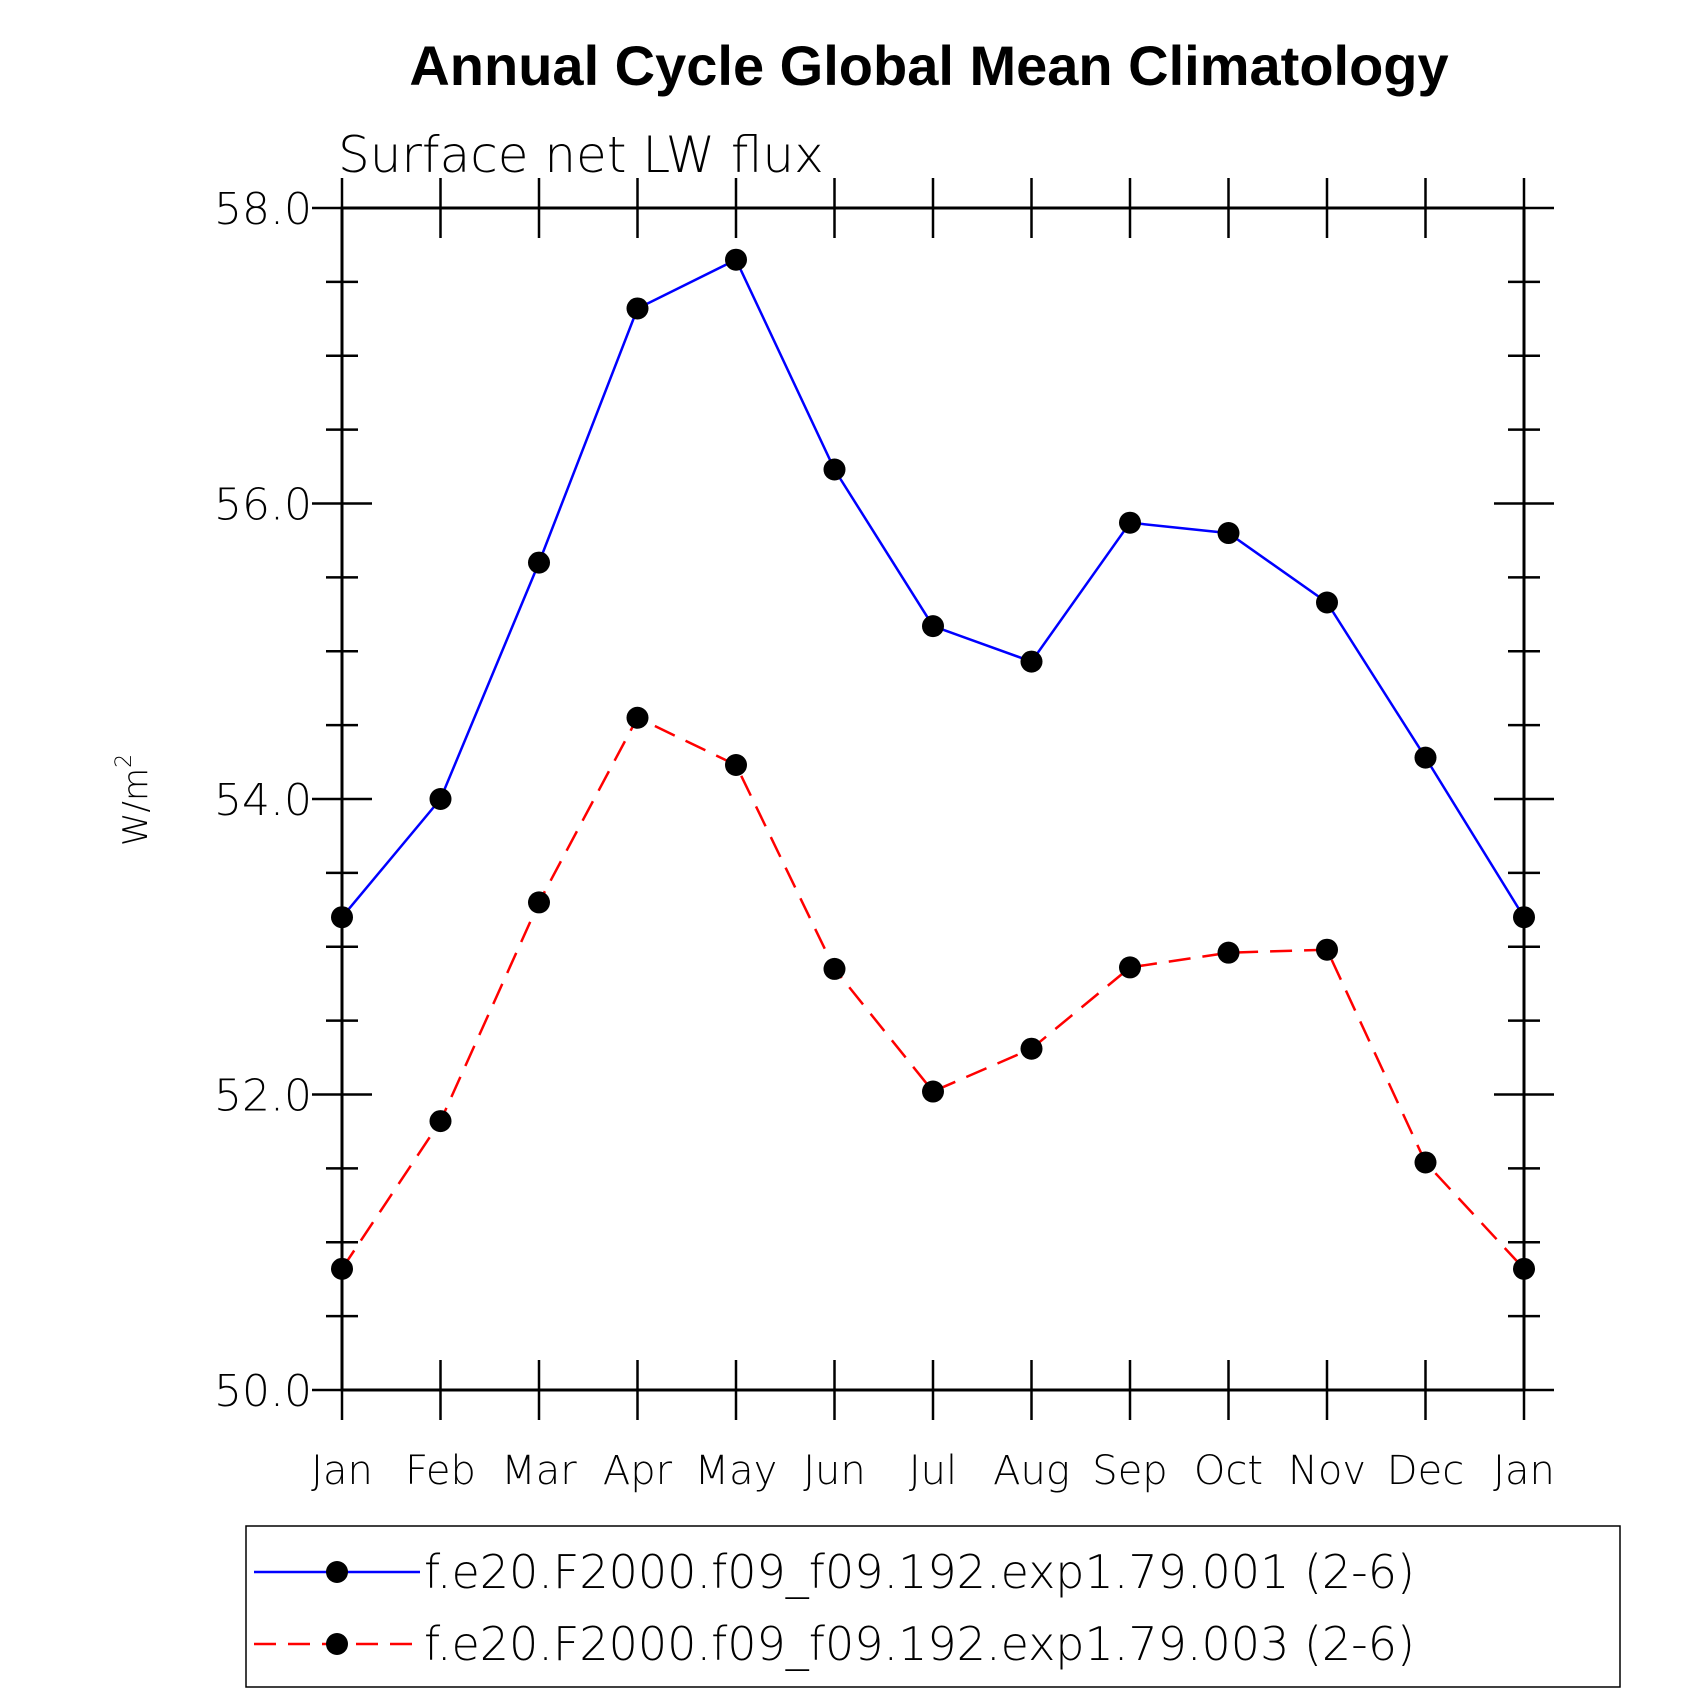 The height and width of the screenshot is (1708, 1708). What do you see at coordinates (1031, 1471) in the screenshot?
I see `x-tick-label: Aug` at bounding box center [1031, 1471].